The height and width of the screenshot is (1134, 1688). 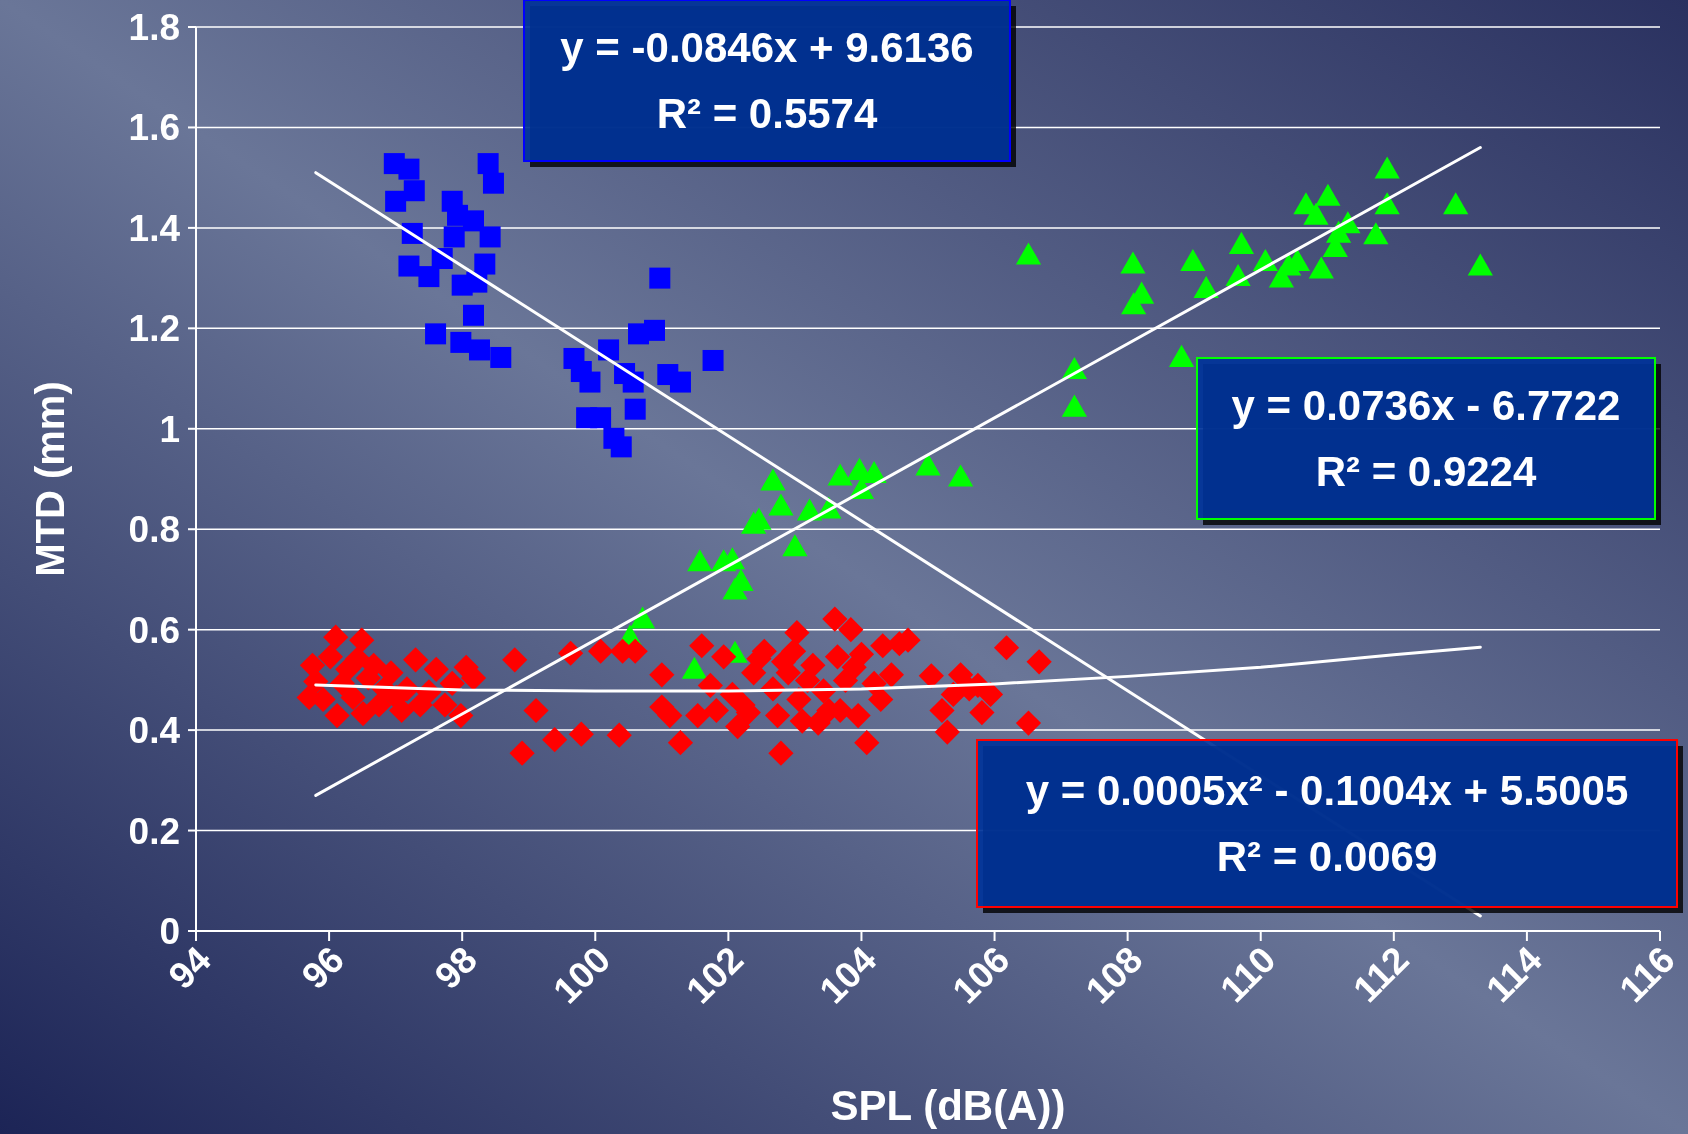 I want to click on annotation: y = 0.0736x - 6.7722 R² = 0.9224, so click(x=1426, y=439).